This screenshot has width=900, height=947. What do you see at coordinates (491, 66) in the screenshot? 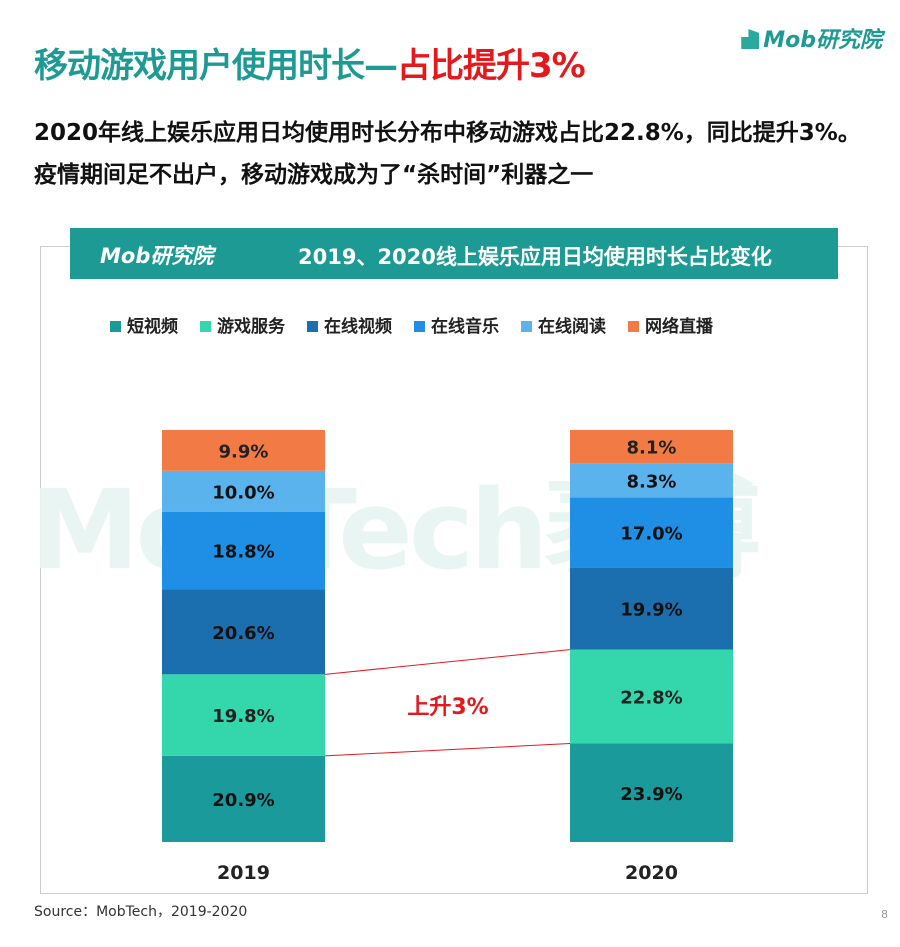
I see `title-highlight: 占比提升3%` at bounding box center [491, 66].